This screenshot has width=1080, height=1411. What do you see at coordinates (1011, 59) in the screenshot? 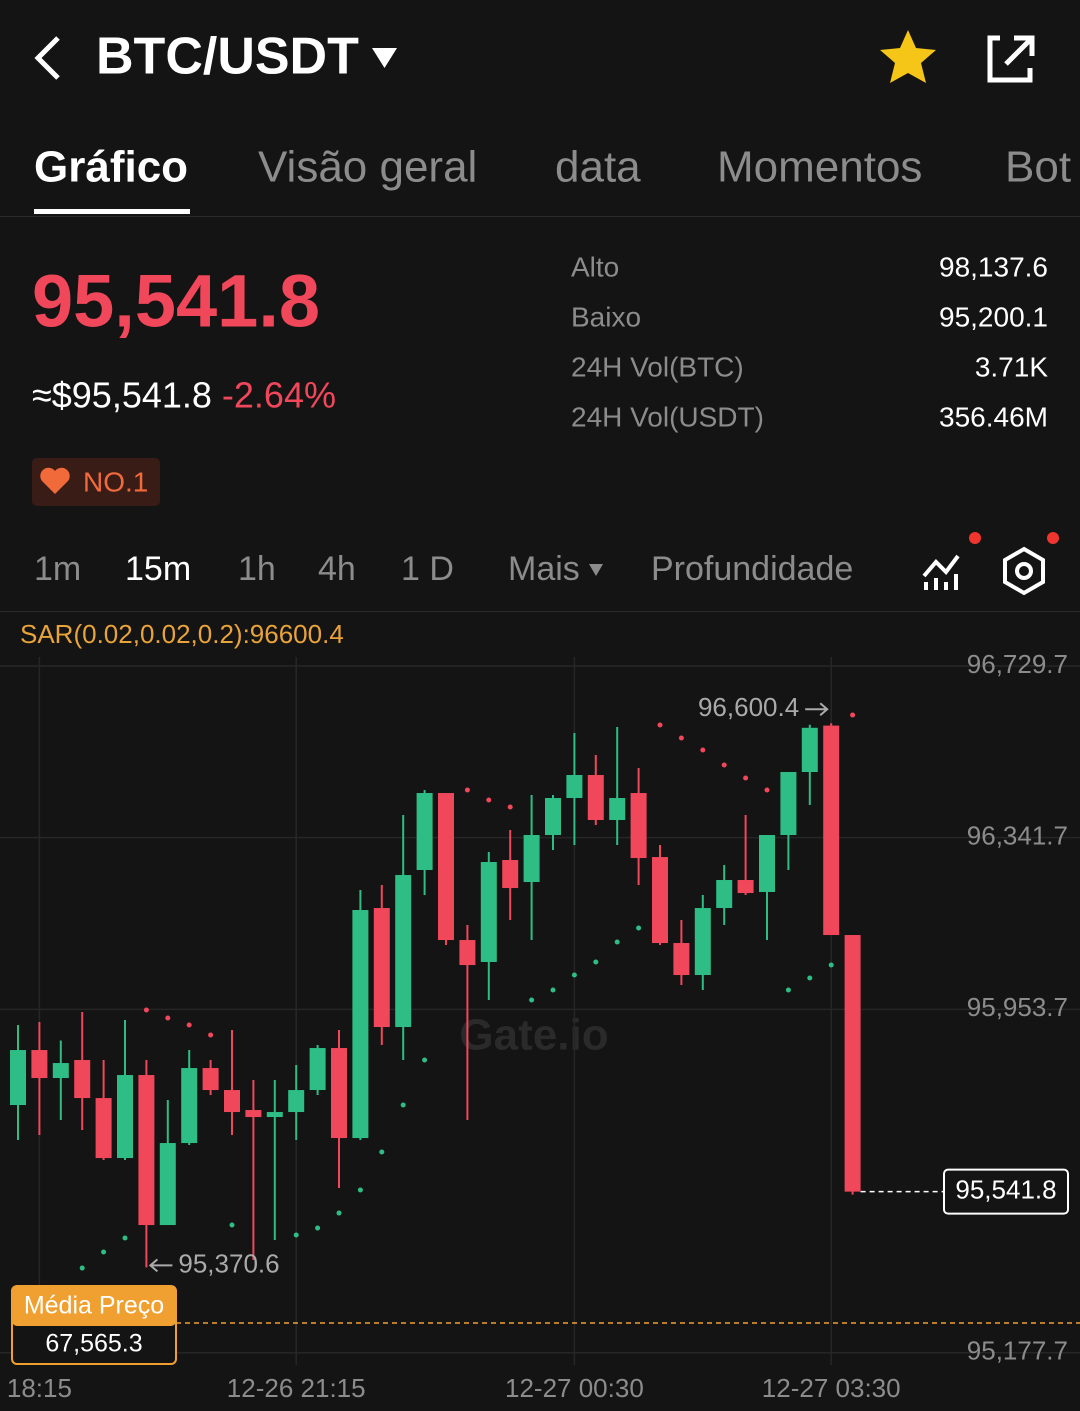
I see `share-button` at bounding box center [1011, 59].